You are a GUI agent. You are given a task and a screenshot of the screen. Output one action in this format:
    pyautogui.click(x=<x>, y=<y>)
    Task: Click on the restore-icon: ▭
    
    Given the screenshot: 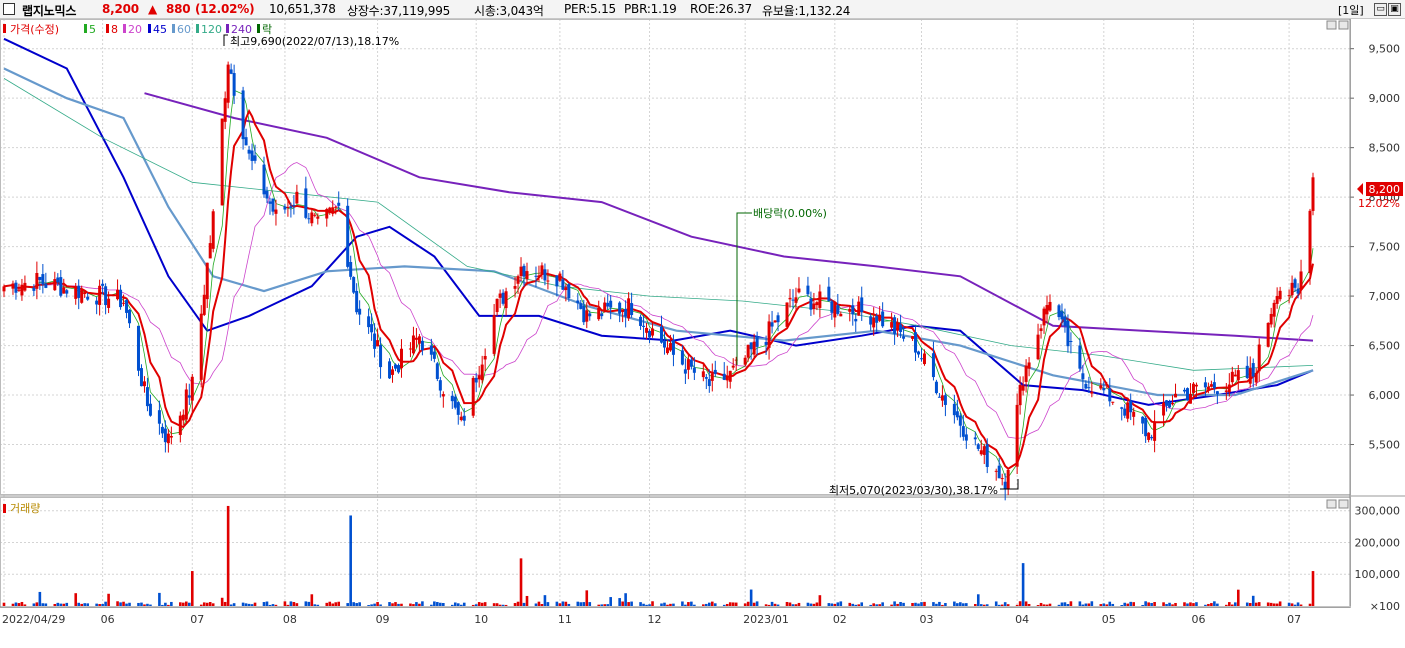 What is the action you would take?
    pyautogui.click(x=1380, y=9)
    